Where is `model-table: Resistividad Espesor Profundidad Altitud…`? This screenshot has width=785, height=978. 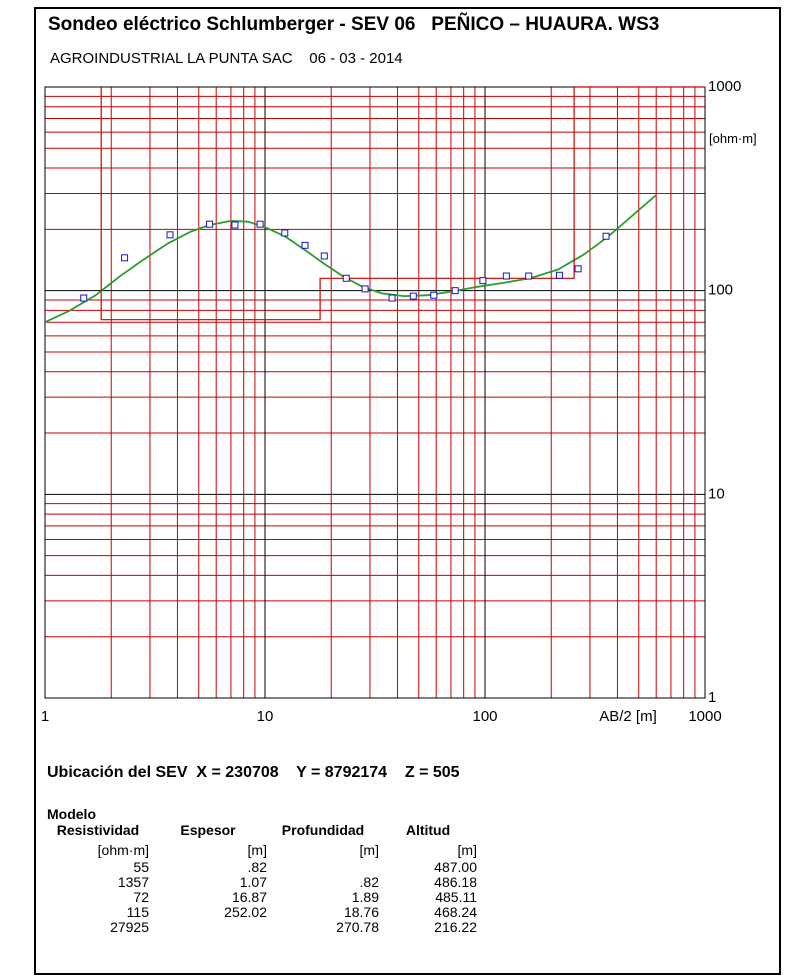
model-table: Resistividad Espesor Profundidad Altitud… is located at coordinates (258, 877).